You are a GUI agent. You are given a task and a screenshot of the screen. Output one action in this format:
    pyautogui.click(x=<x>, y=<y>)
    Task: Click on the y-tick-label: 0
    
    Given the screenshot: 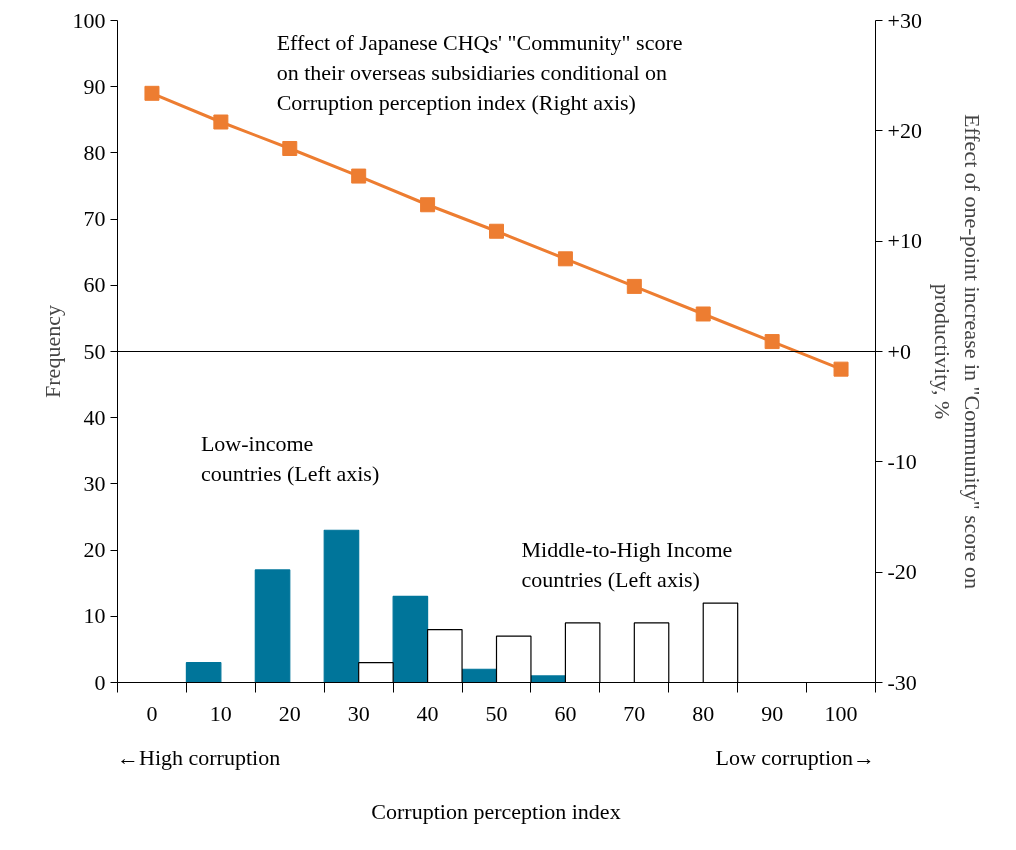 What is the action you would take?
    pyautogui.click(x=100, y=682)
    